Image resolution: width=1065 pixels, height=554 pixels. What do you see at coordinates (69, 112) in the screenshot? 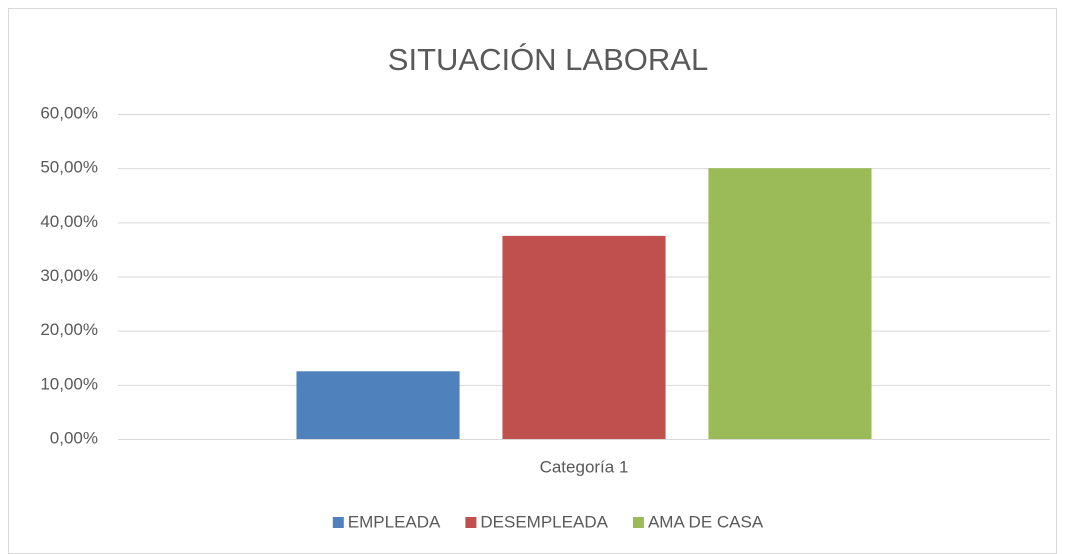
I see `y-tick-label: 60,00%` at bounding box center [69, 112].